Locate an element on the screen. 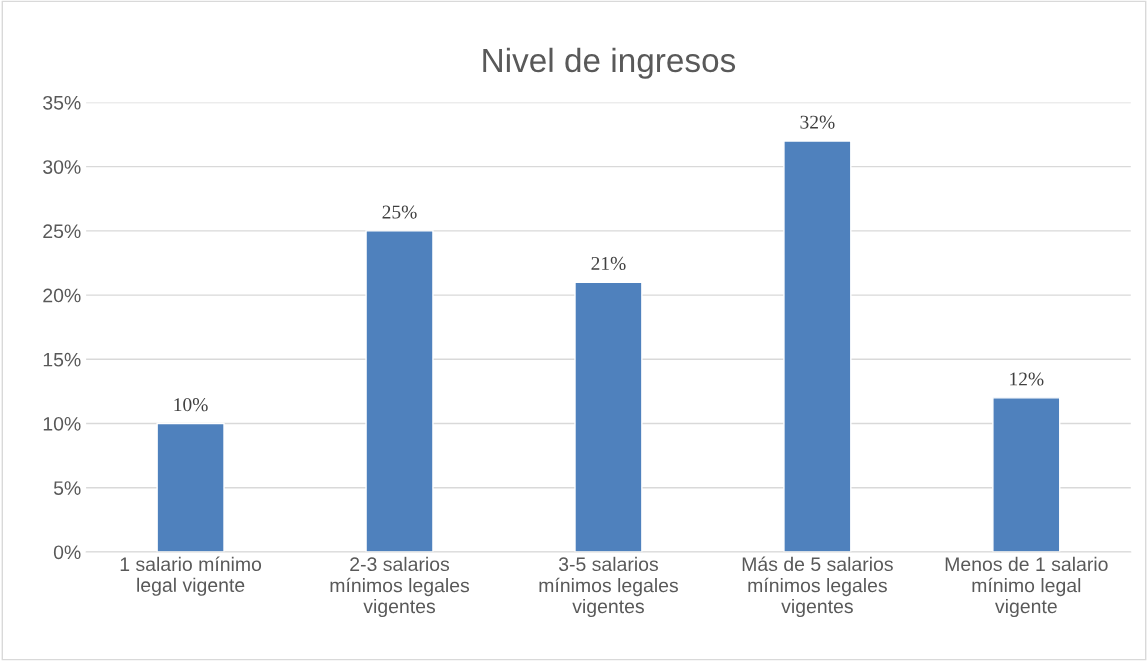 Image resolution: width=1148 pixels, height=661 pixels. data-label: 10% is located at coordinates (191, 405).